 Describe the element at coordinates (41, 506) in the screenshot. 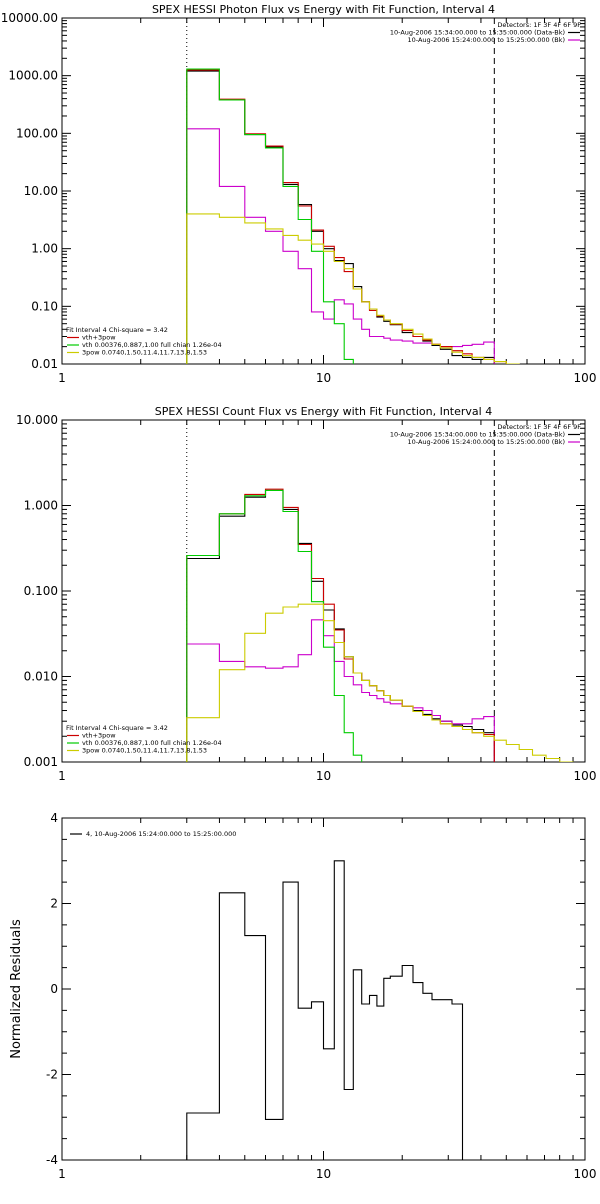

I see `y-tick-label: 1.000` at that location.